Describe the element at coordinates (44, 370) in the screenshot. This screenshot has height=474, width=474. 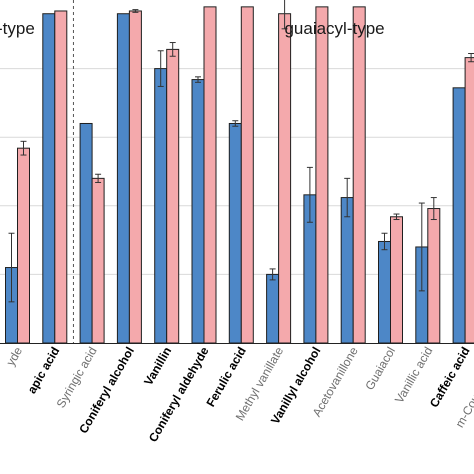
I see `x-tick-label: apic acid` at that location.